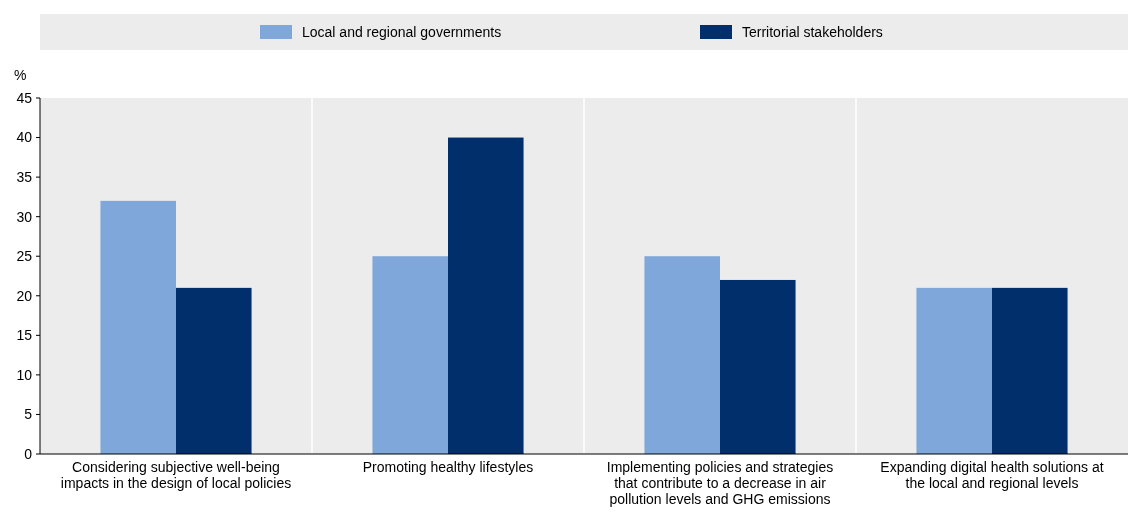  Describe the element at coordinates (812, 31) in the screenshot. I see `legend-label: Territorial stakeholders` at that location.